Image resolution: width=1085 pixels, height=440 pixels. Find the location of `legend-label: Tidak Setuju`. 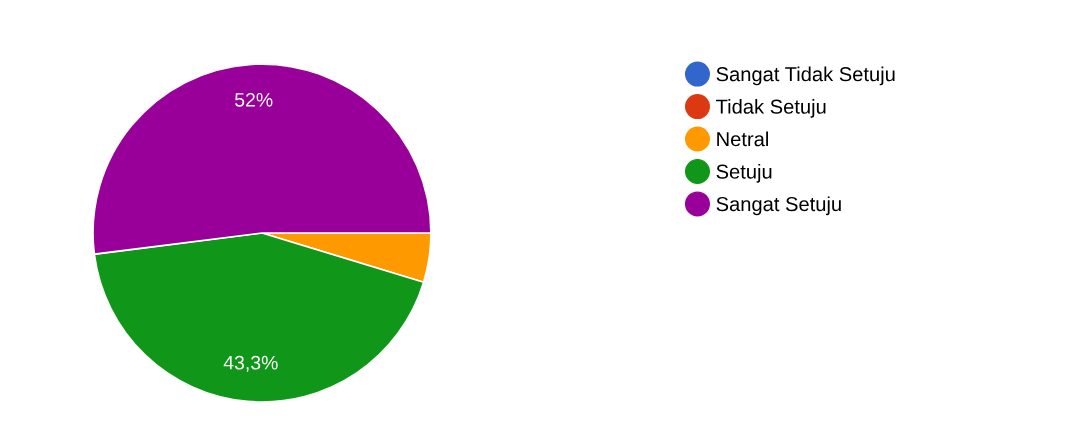

legend-label: Tidak Setuju is located at coordinates (771, 108).